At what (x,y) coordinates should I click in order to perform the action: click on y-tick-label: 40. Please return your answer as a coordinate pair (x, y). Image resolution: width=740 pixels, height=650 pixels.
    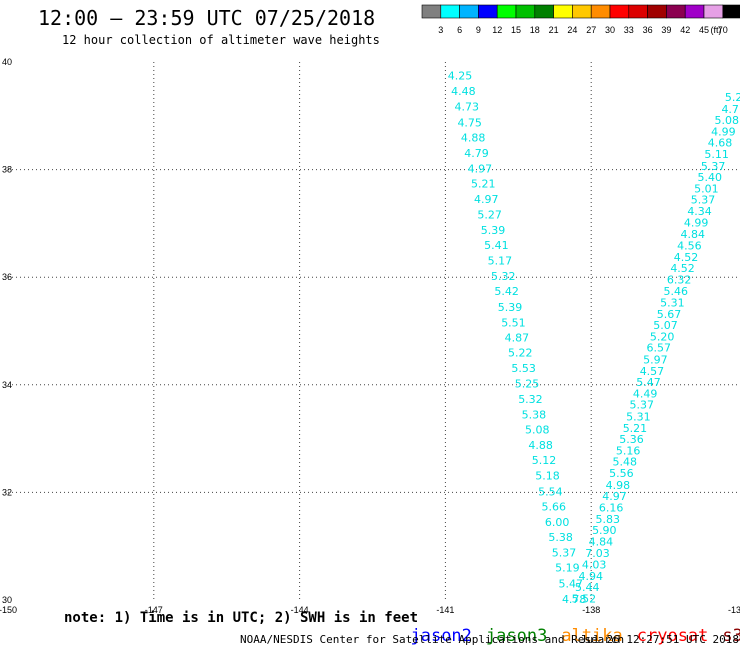
    Looking at the image, I should click on (7, 62).